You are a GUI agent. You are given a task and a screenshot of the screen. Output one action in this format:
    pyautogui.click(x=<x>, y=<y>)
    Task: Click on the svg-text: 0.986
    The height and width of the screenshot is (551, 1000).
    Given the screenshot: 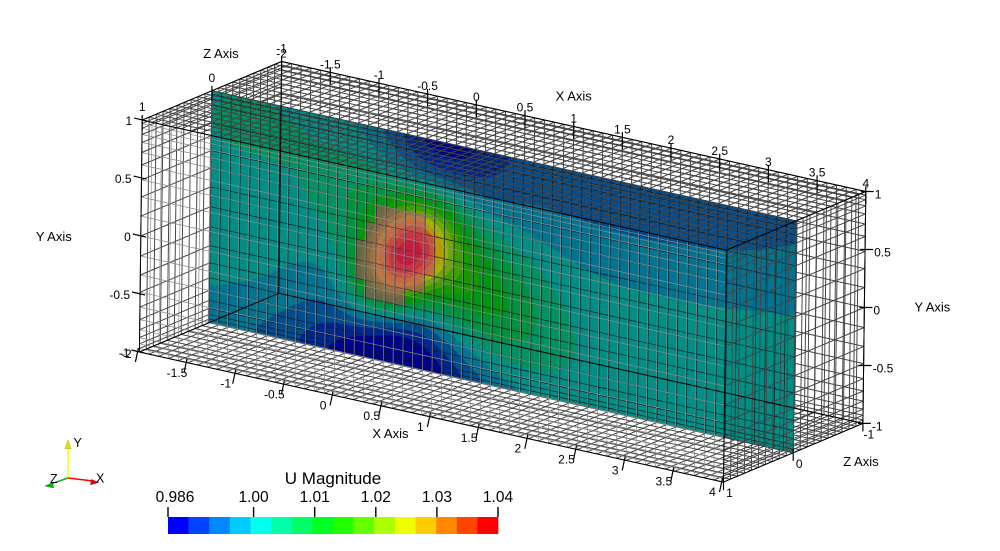 What is the action you would take?
    pyautogui.click(x=175, y=497)
    